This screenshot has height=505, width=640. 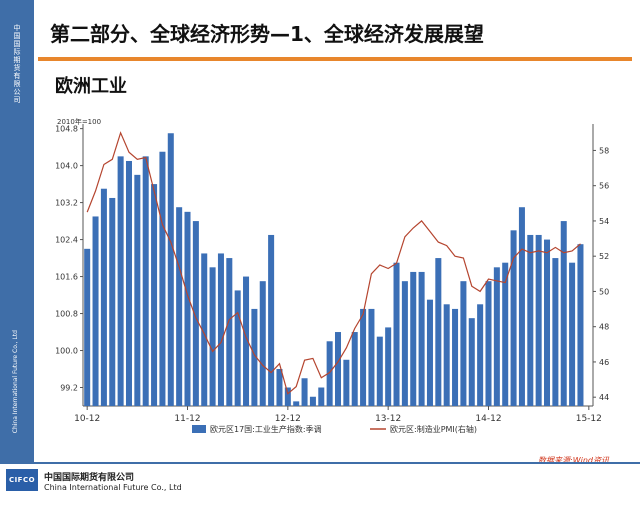 I want to click on x-tick-label: 10-12, so click(x=87, y=419).